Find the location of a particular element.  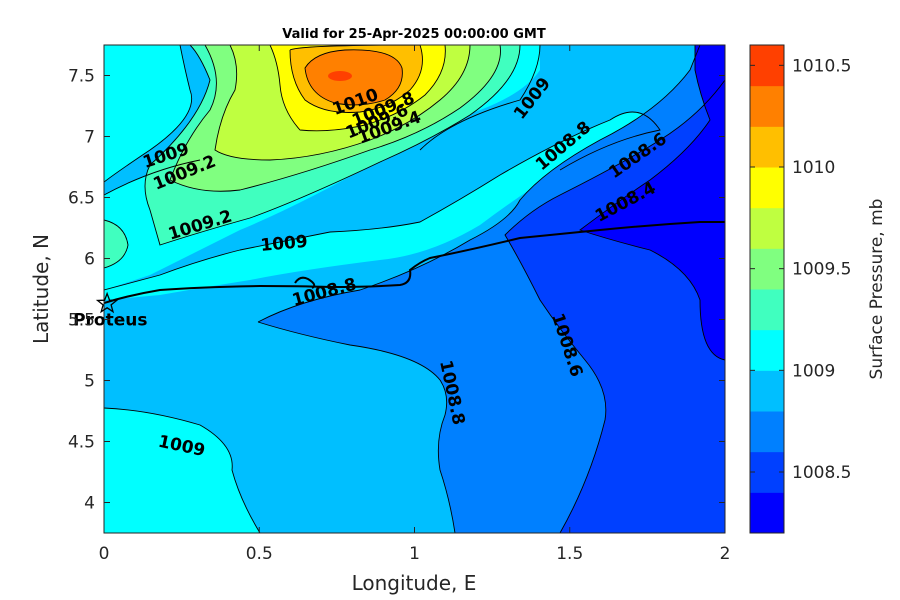

colorbar-tick-label: 1009 is located at coordinates (813, 371).